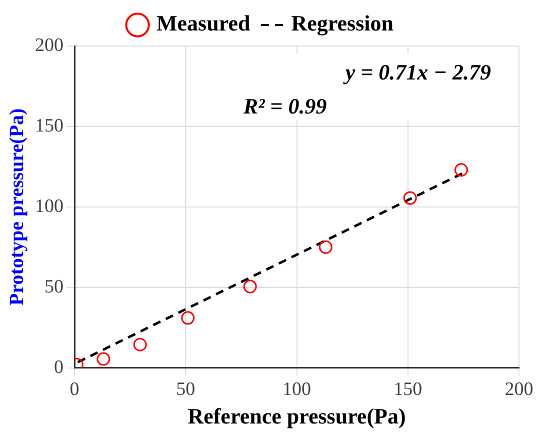 The height and width of the screenshot is (435, 541). What do you see at coordinates (296, 389) in the screenshot?
I see `x-tick-label: 100` at bounding box center [296, 389].